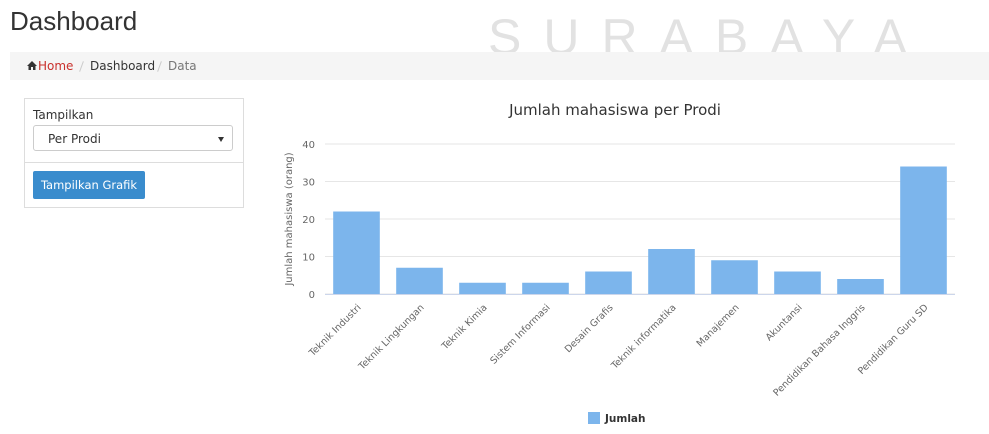  Describe the element at coordinates (391, 337) in the screenshot. I see `x-tick-label: Teknik Lingkungan` at that location.